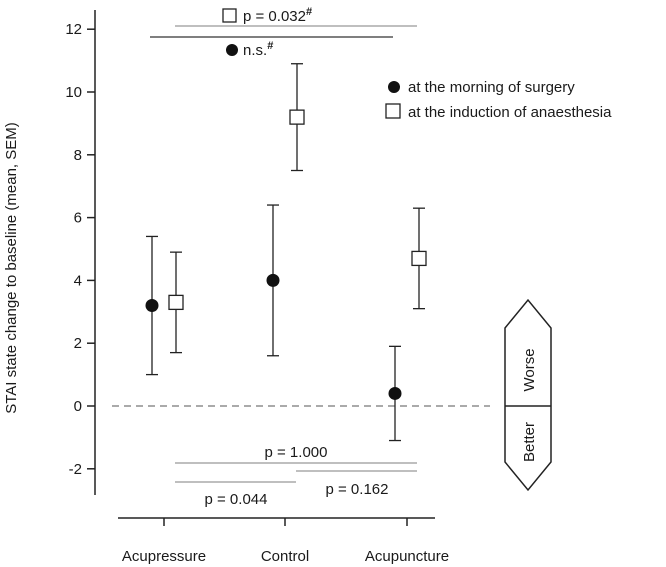  Describe the element at coordinates (78, 406) in the screenshot. I see `y-tick-label: 0` at that location.